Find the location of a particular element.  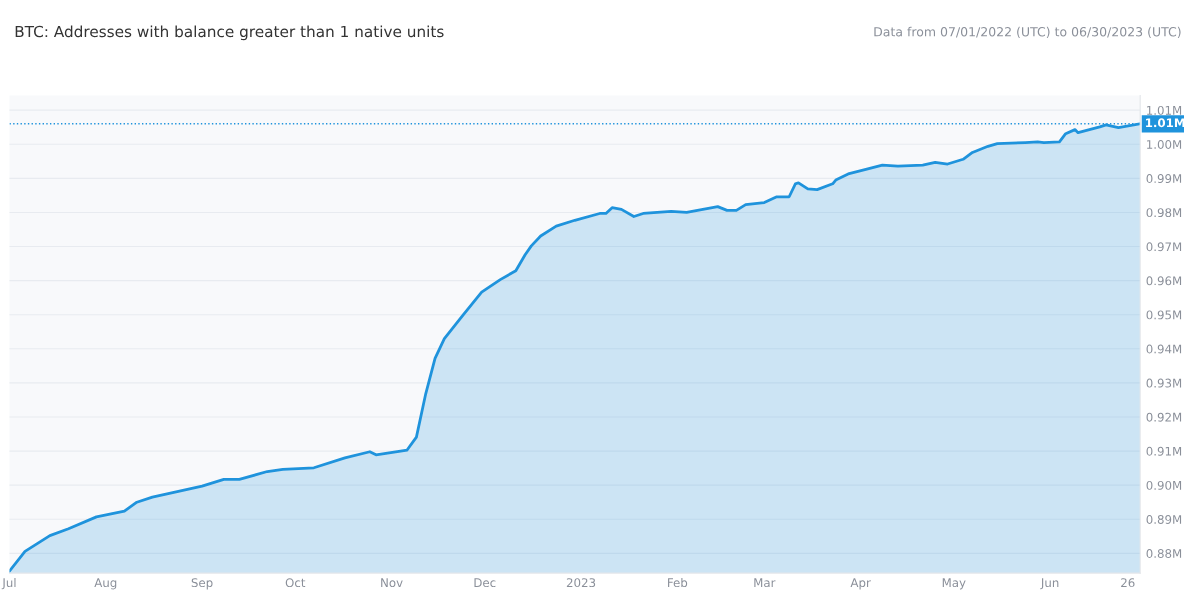

y-tick-label: 0.94M is located at coordinates (1164, 349).